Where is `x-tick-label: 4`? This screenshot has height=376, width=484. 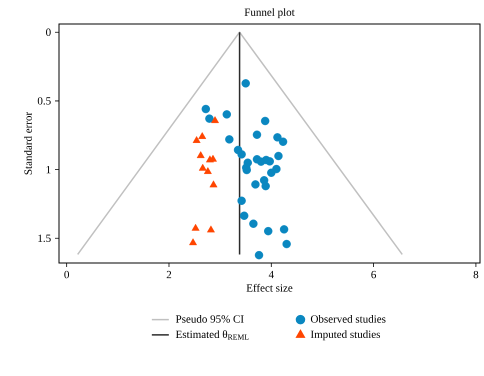
x-tick-label: 4 is located at coordinates (271, 274).